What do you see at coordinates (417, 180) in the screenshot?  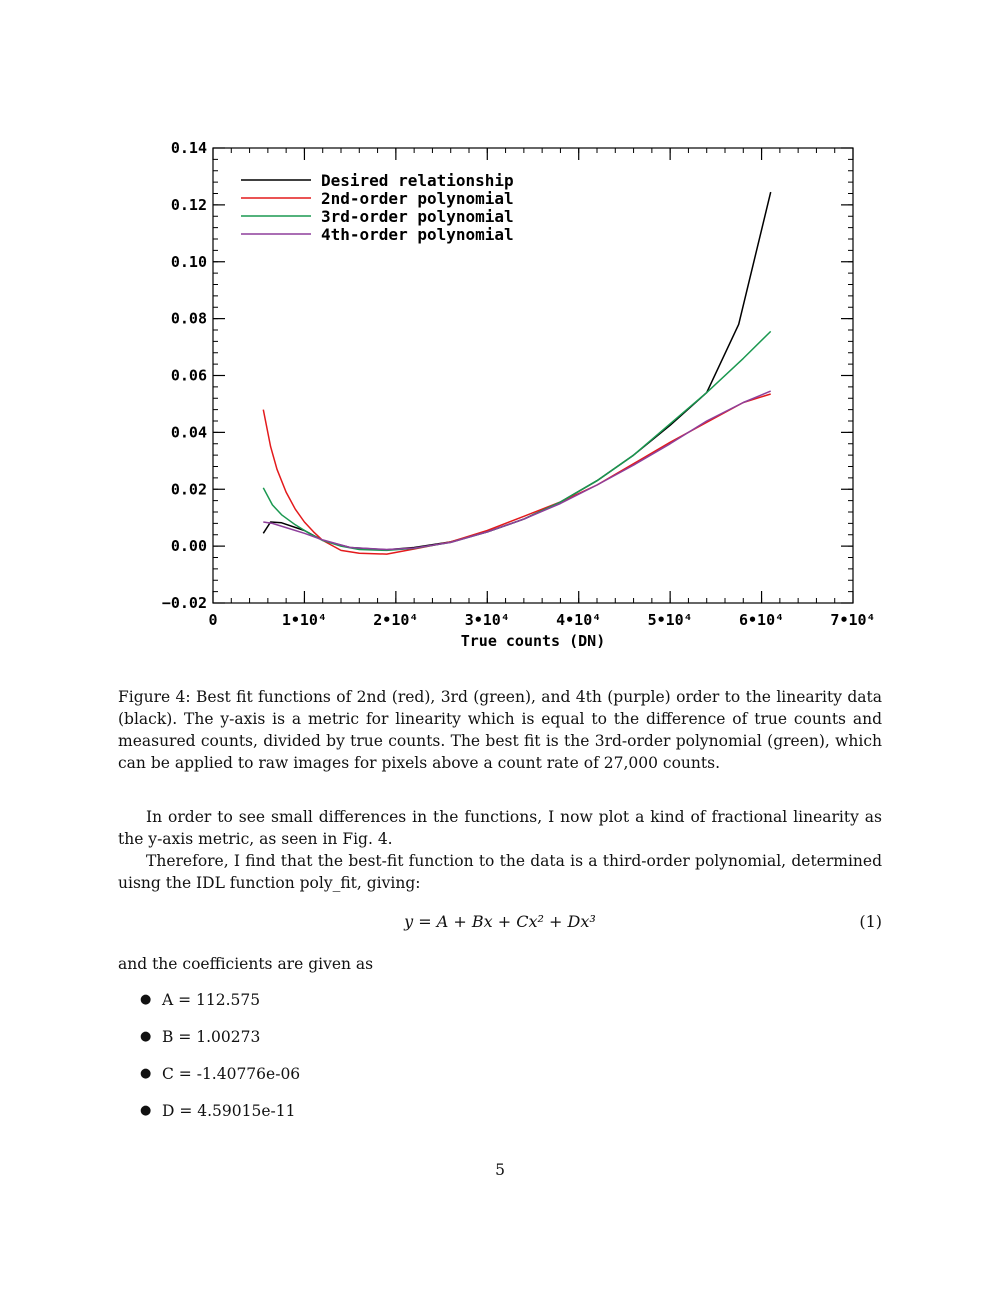 I see `legend-label: Desired relationship` at bounding box center [417, 180].